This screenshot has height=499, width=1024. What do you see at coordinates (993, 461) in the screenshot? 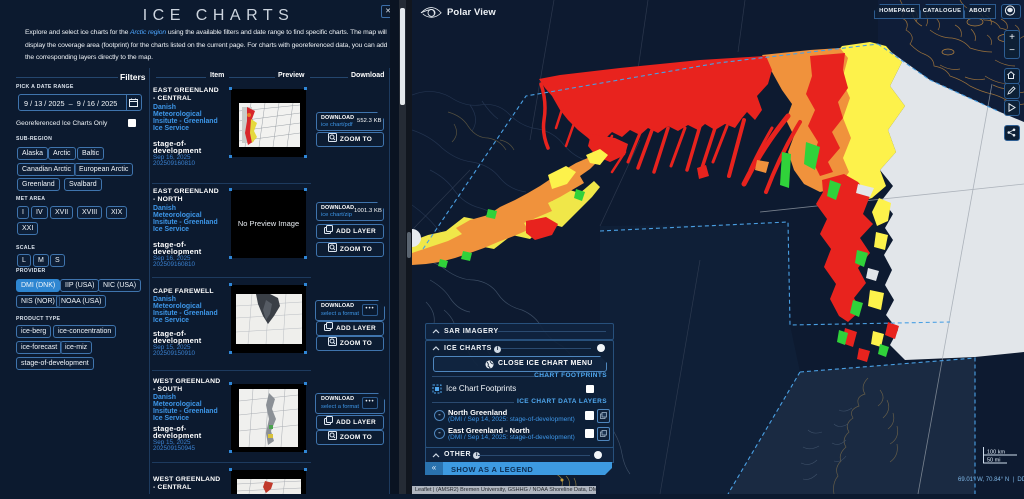
I see `svg-text: 50 mi` at bounding box center [993, 461].